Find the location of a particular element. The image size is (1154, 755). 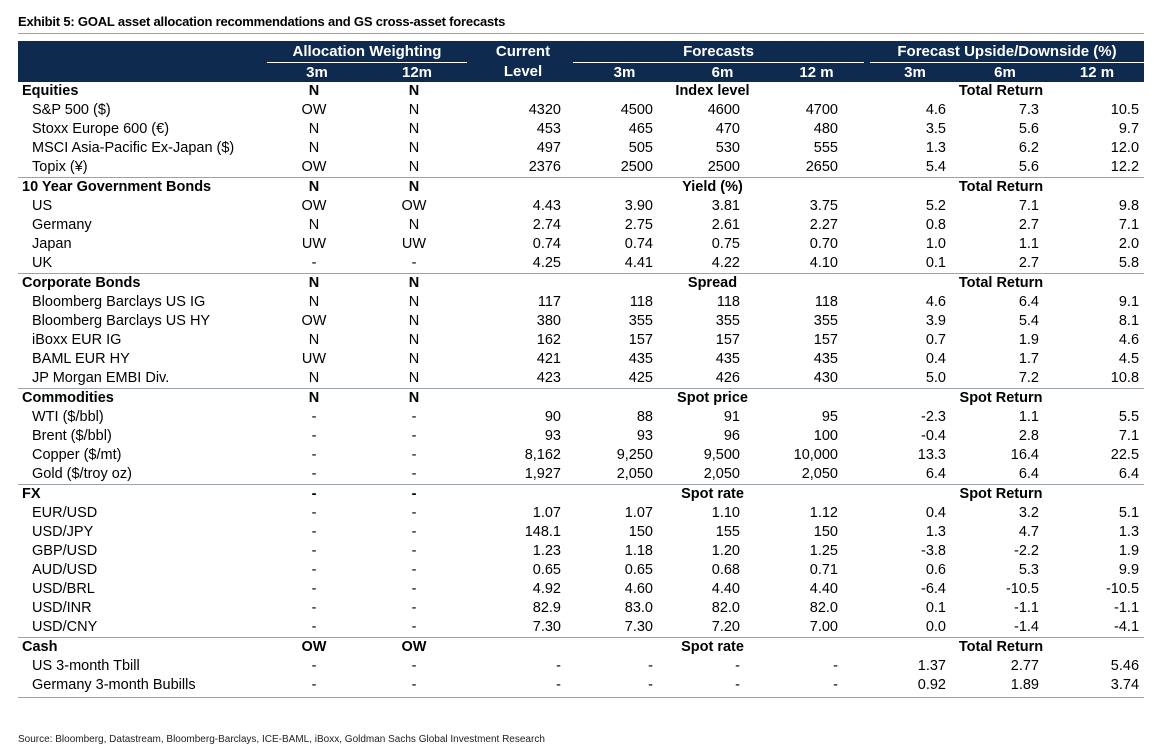

title-rule is located at coordinates (581, 33).